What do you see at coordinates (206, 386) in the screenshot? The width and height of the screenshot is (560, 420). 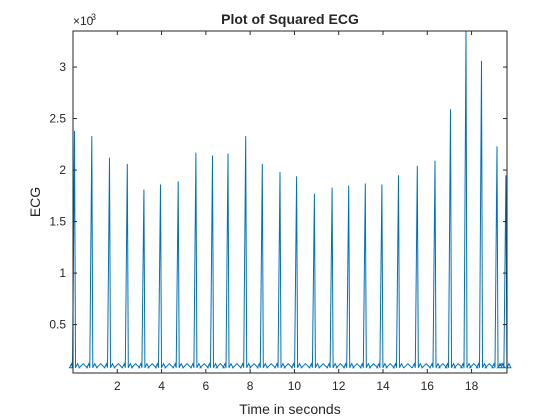 I see `x-tick-label: 6` at bounding box center [206, 386].